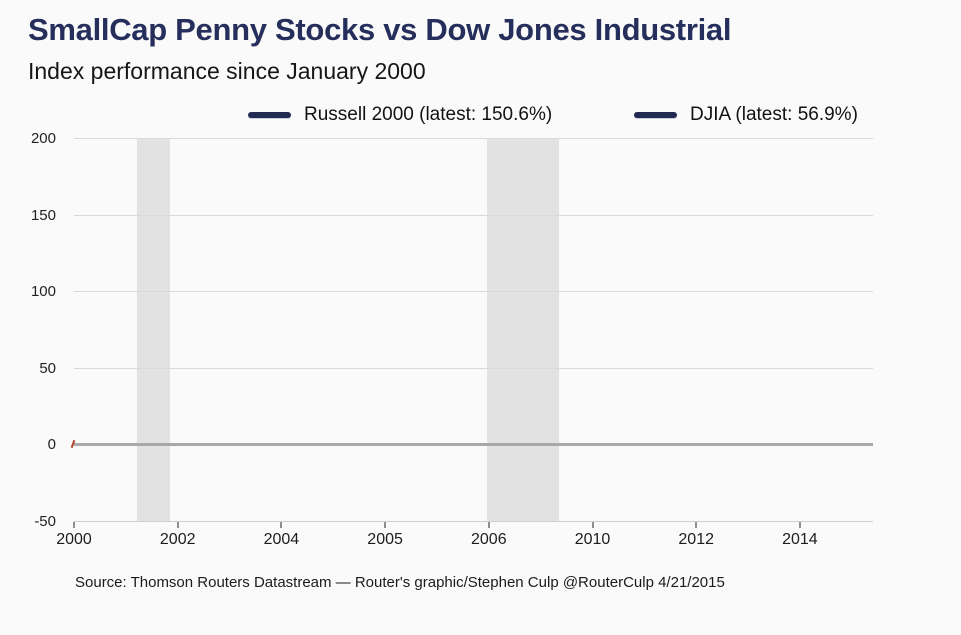 The image size is (961, 635). Describe the element at coordinates (227, 71) in the screenshot. I see `chart-subtitle: Index performance since January 2000` at that location.